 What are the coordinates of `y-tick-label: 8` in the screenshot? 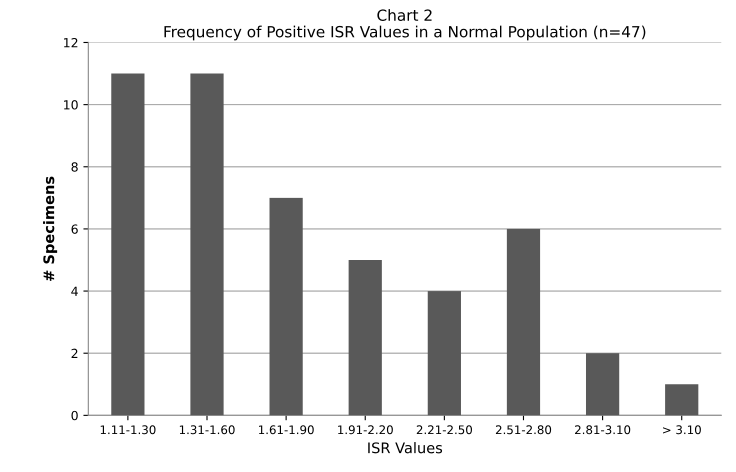 It's located at (74, 167).